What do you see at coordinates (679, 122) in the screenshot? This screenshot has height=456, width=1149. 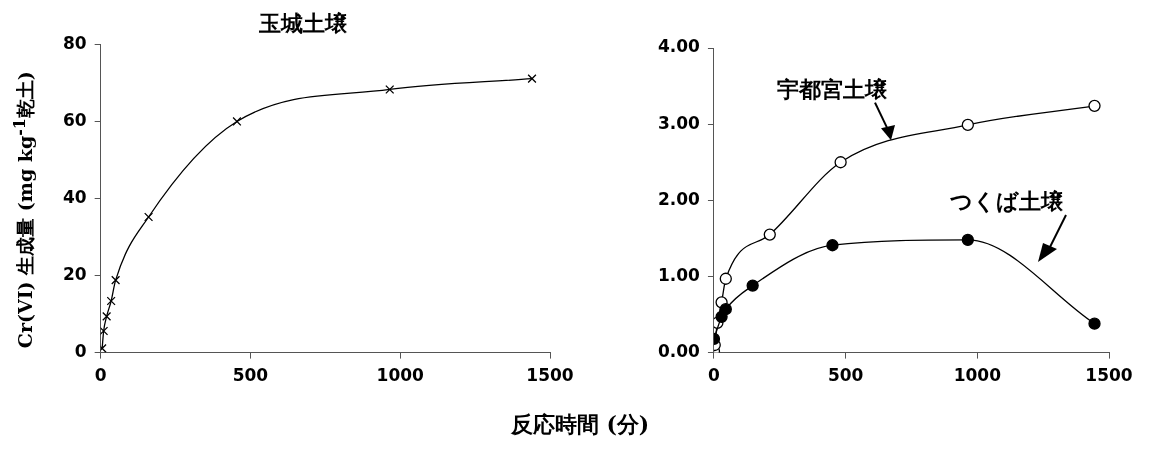 I see `y-tick-label: 3.00` at bounding box center [679, 122].